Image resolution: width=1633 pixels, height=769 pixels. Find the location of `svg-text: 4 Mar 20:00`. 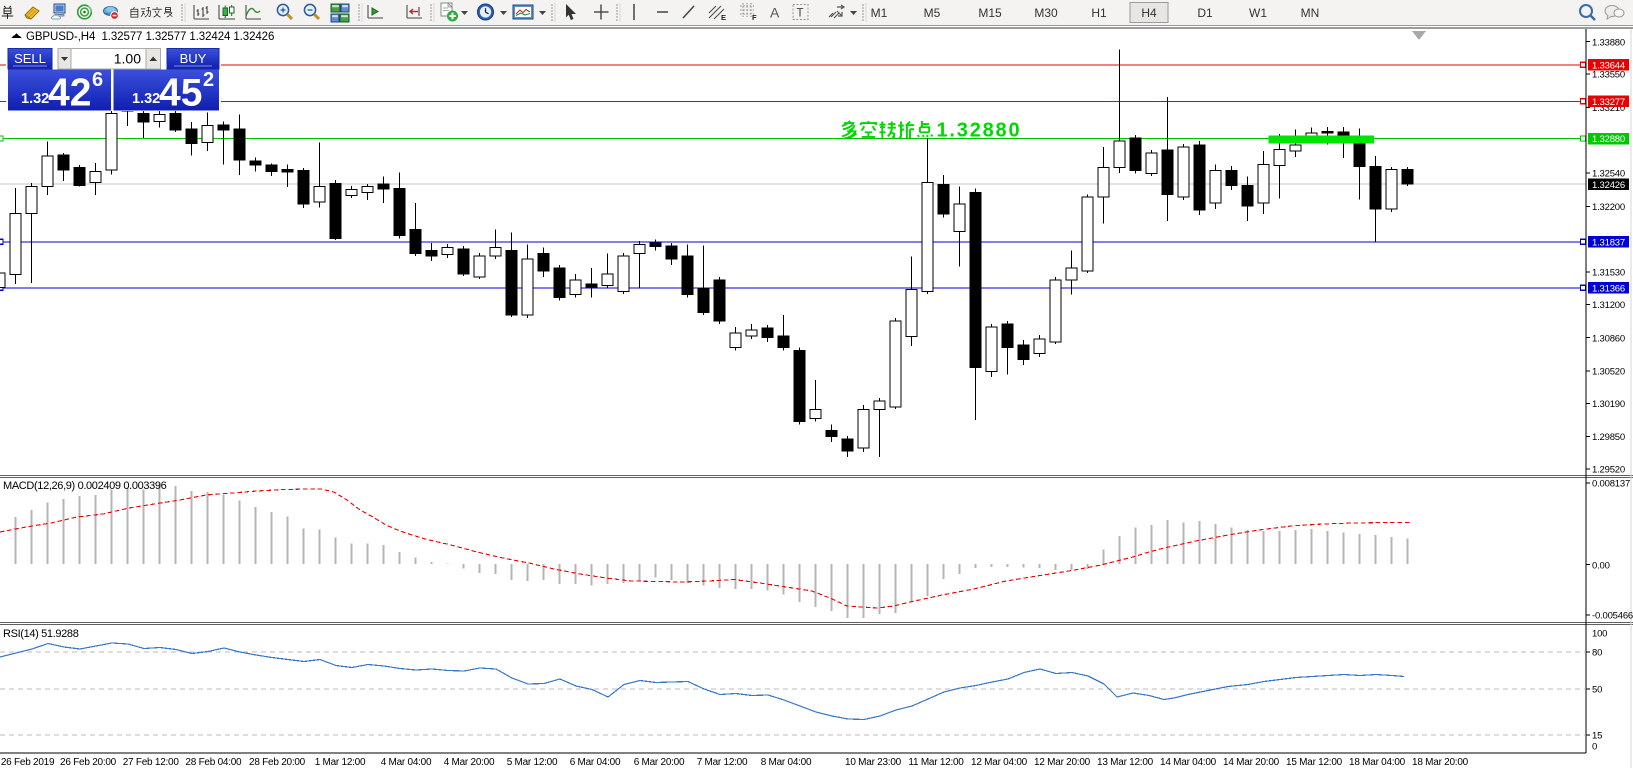

svg-text: 4 Mar 20:00 is located at coordinates (469, 762).